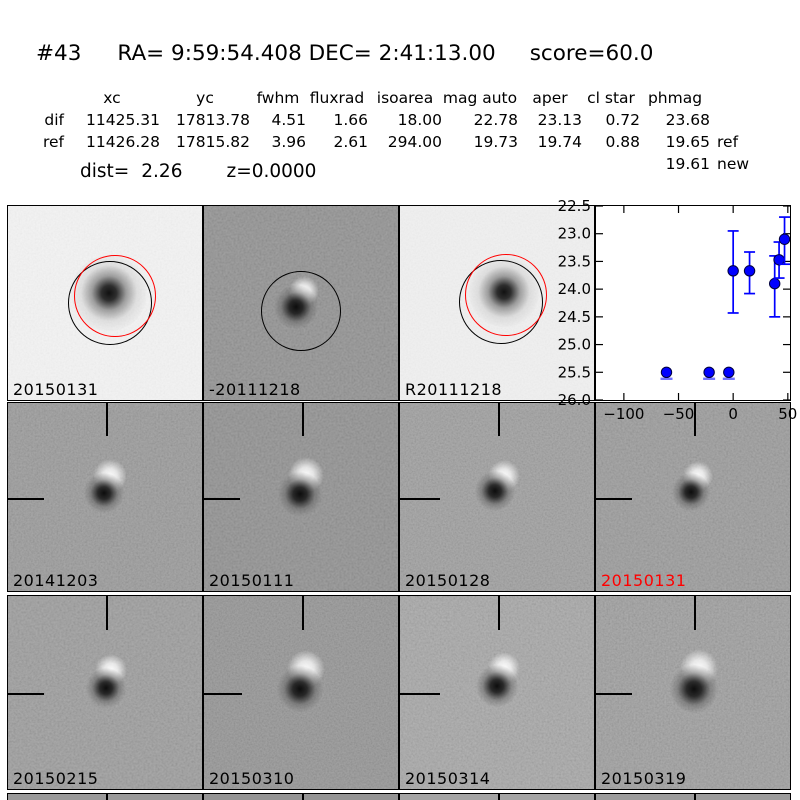 This screenshot has width=800, height=800. I want to click on cutout-label: 20150128, so click(448, 580).